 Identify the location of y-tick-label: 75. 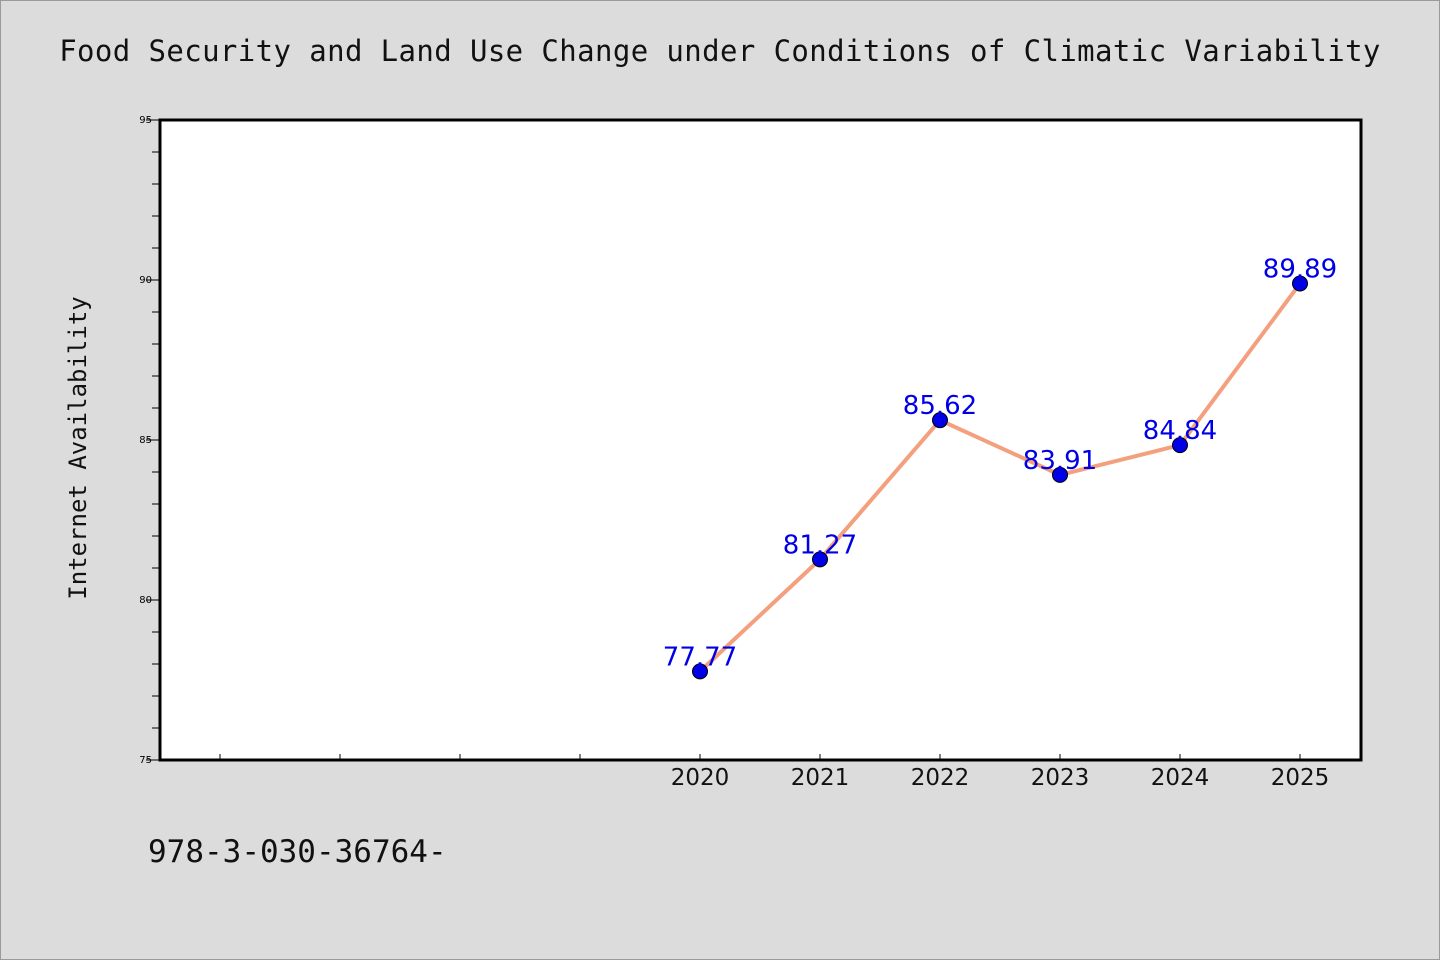
(145, 760).